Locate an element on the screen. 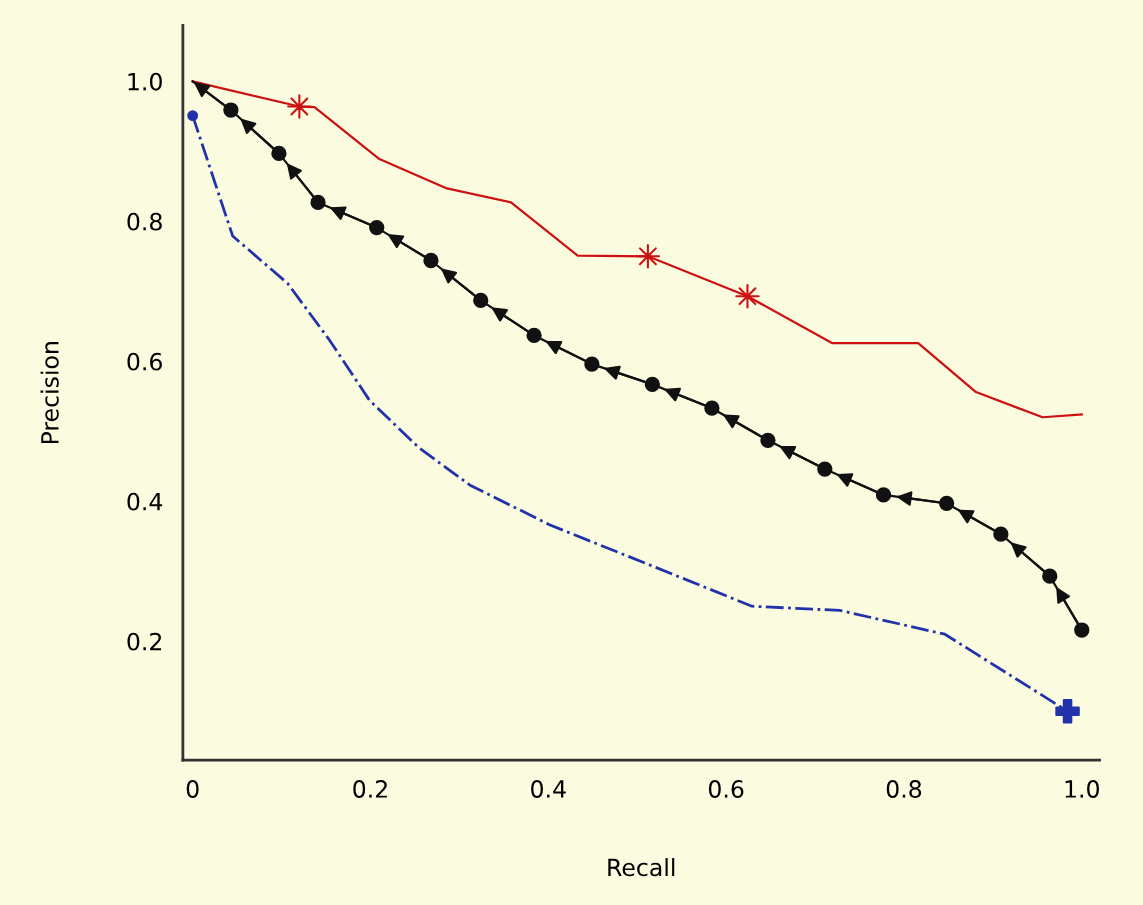  y-tick-label: 0.4 is located at coordinates (145, 501).